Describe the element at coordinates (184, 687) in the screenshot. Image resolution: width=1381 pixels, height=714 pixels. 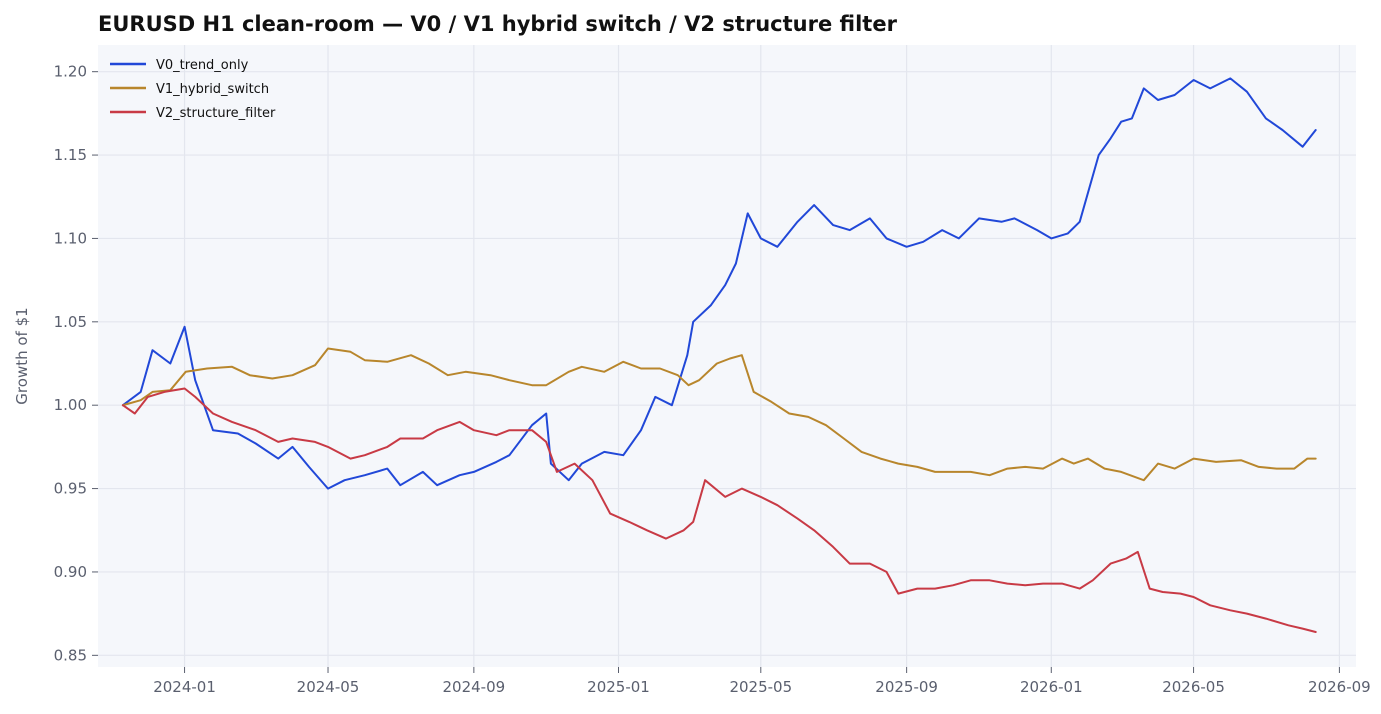
I see `x-tick-label: 2024-01` at that location.